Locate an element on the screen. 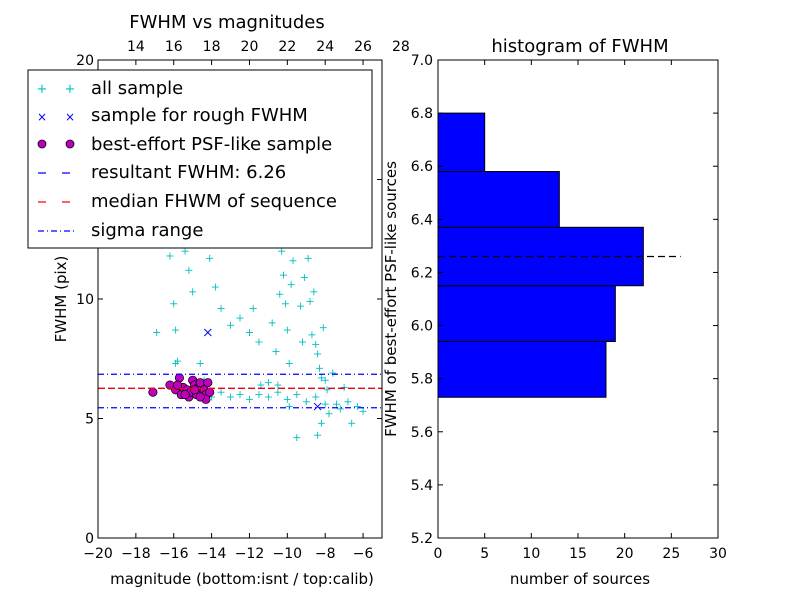 This screenshot has height=600, width=800. legend-entry-psf-sample: best-effort PSF-like sample is located at coordinates (184, 144).